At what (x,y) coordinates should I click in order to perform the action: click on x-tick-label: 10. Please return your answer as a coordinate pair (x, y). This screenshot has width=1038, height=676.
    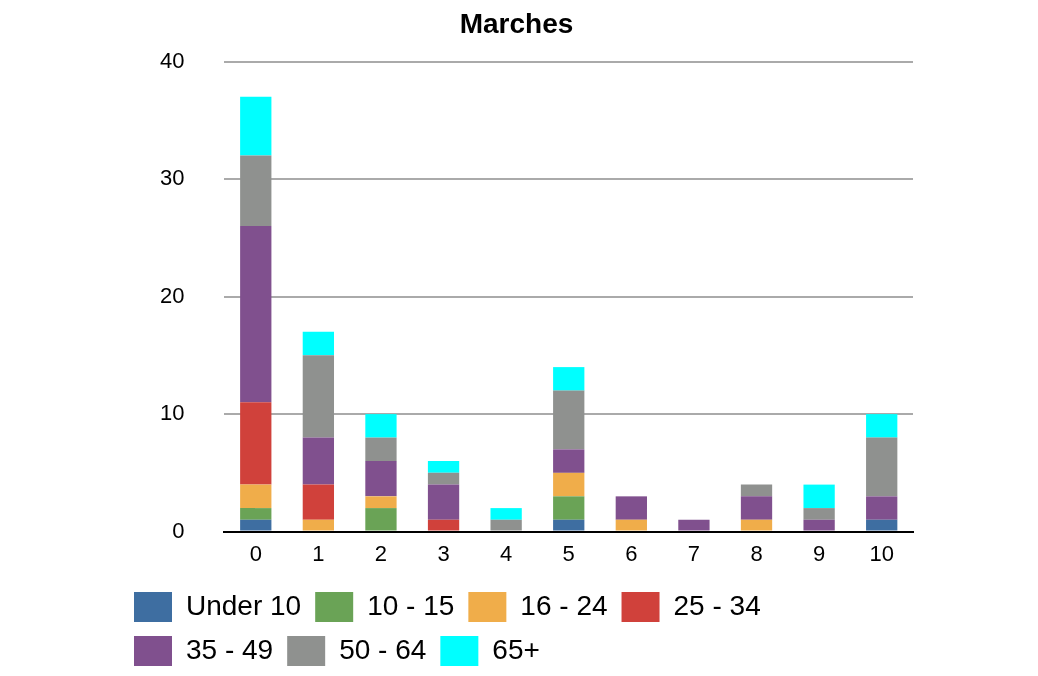
    Looking at the image, I should click on (881, 553).